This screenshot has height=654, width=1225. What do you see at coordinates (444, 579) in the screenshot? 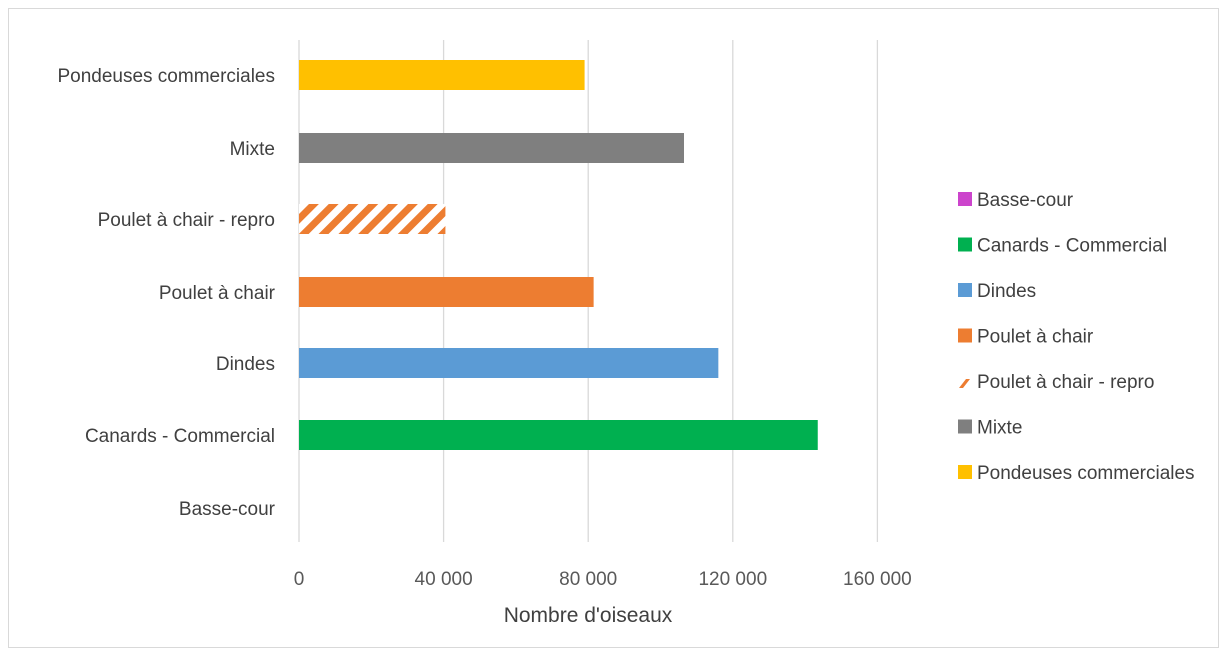
I see `x-tick-label-1: 40 000` at bounding box center [444, 579].